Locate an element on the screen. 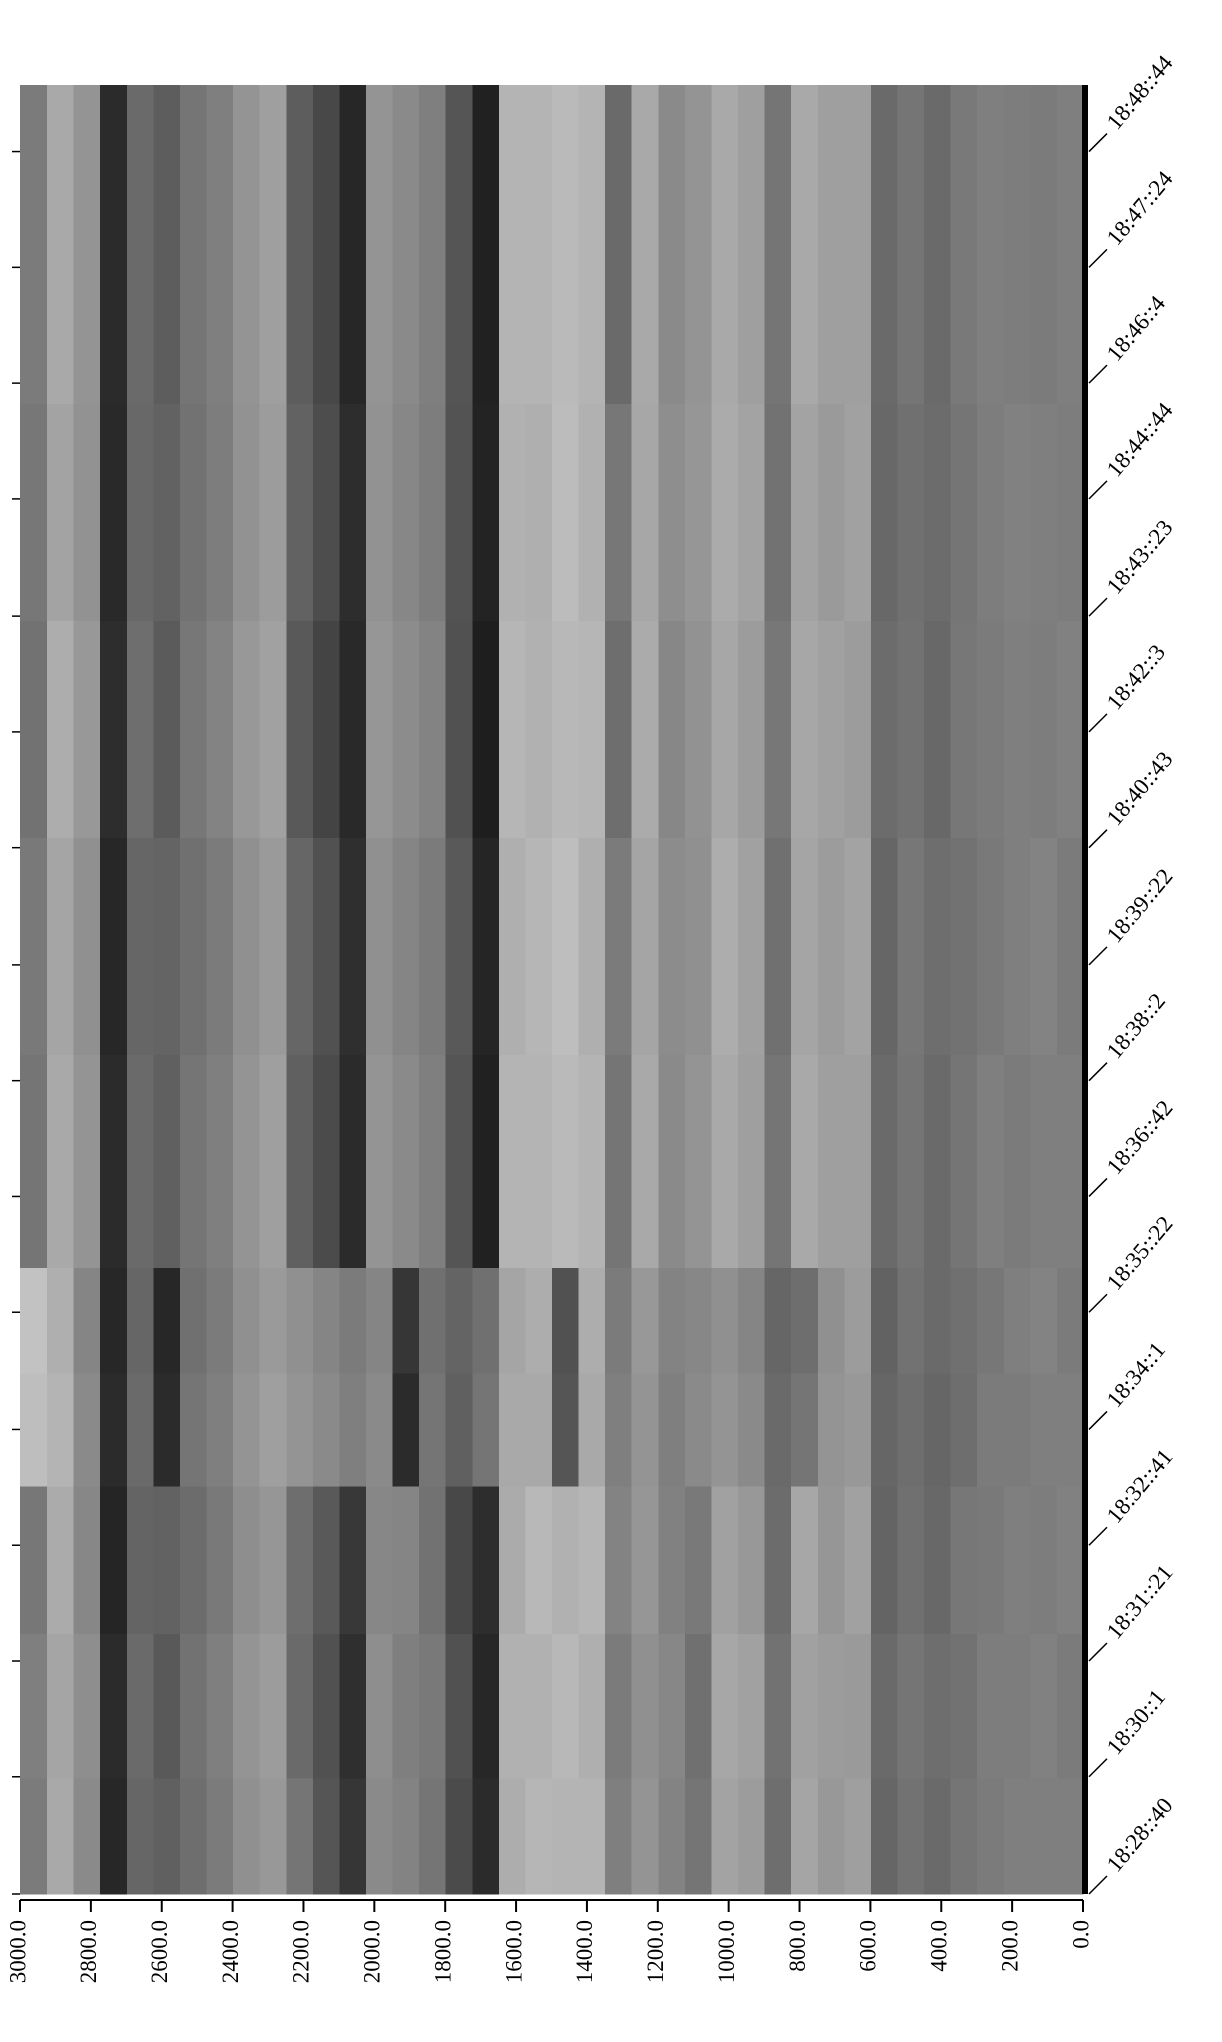 The height and width of the screenshot is (2042, 1222). x-tick-label: 1600.0 is located at coordinates (513, 1951).